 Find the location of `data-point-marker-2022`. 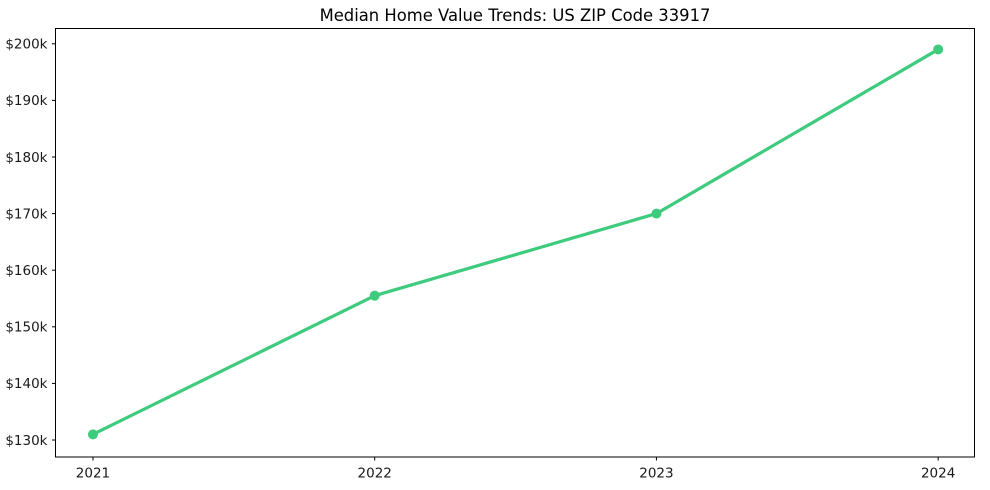

data-point-marker-2022 is located at coordinates (374, 295).